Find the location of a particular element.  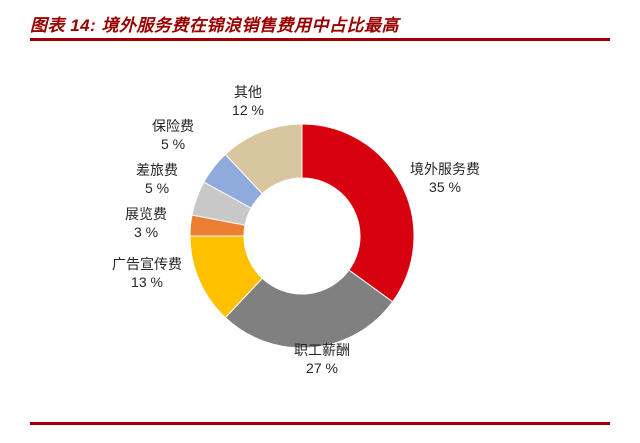

label-other-fee: 其他 12 % is located at coordinates (248, 101).